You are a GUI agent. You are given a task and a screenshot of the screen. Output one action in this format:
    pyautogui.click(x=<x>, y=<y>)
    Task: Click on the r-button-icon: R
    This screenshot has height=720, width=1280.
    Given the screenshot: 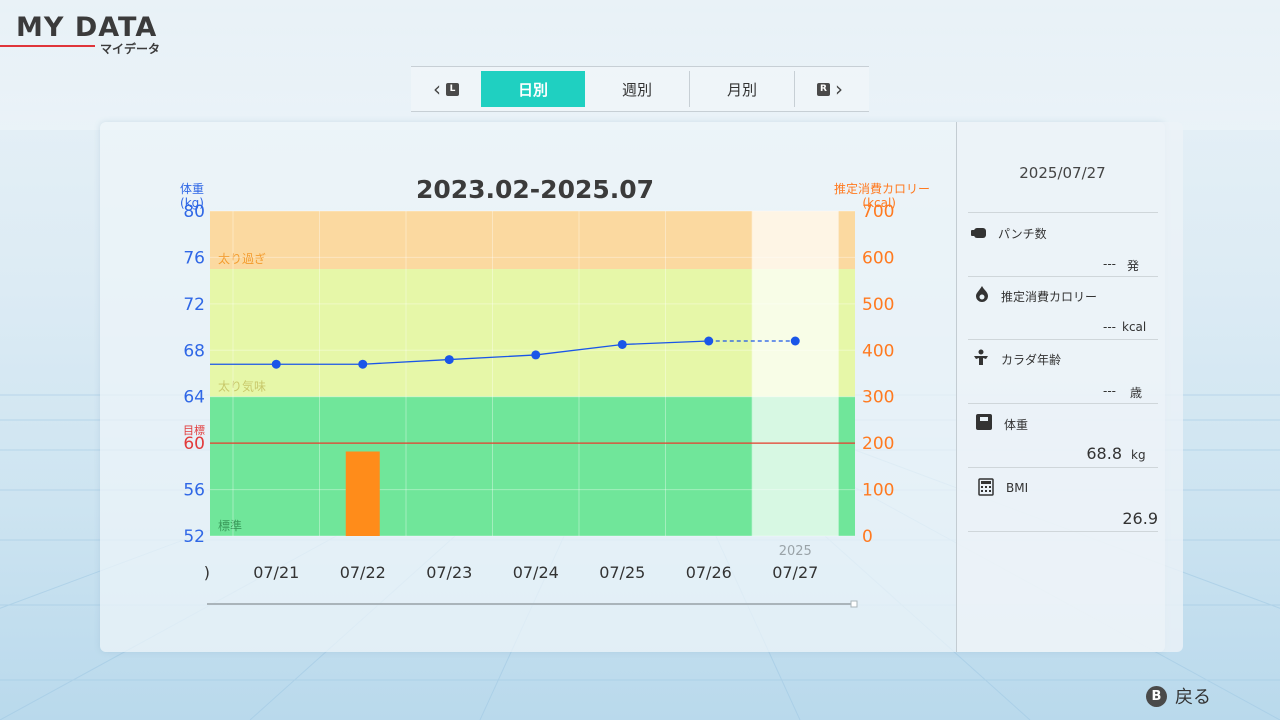 What is the action you would take?
    pyautogui.click(x=823, y=89)
    